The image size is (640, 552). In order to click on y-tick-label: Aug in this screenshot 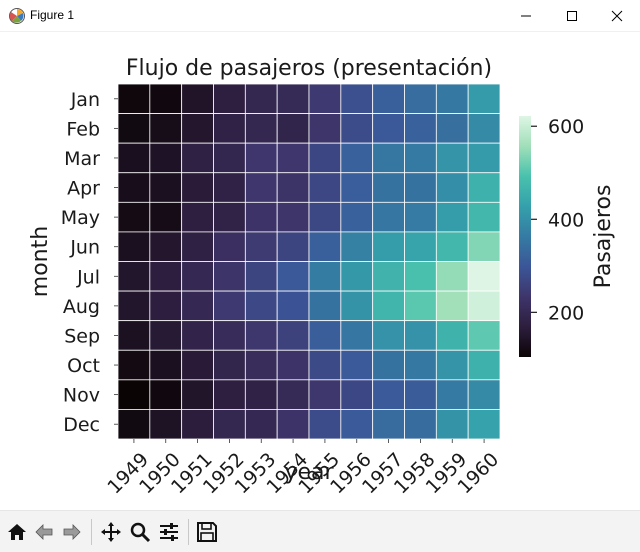, I will do `click(81, 307)`.